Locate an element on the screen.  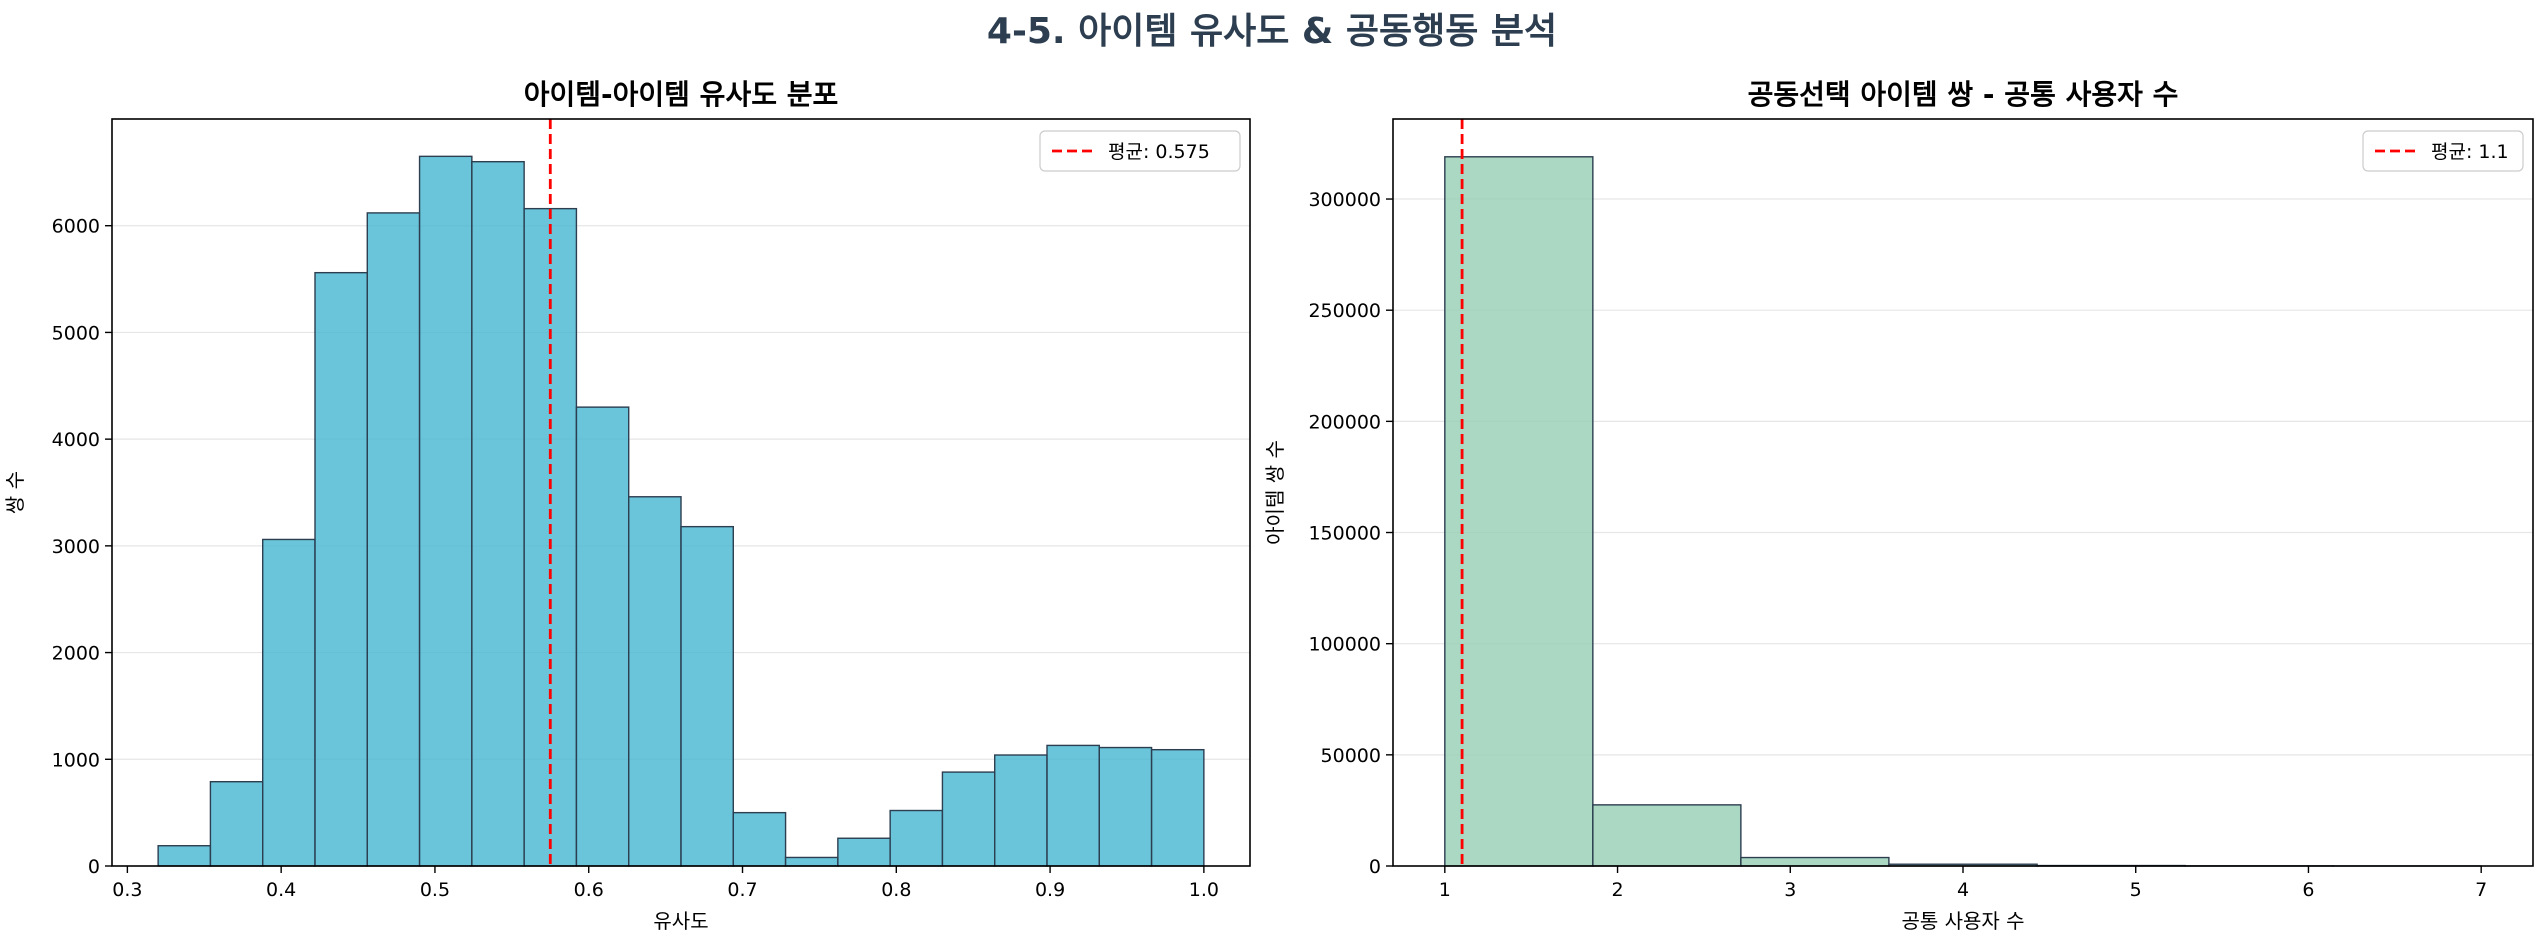
x-tick-label: 3 is located at coordinates (1790, 890).